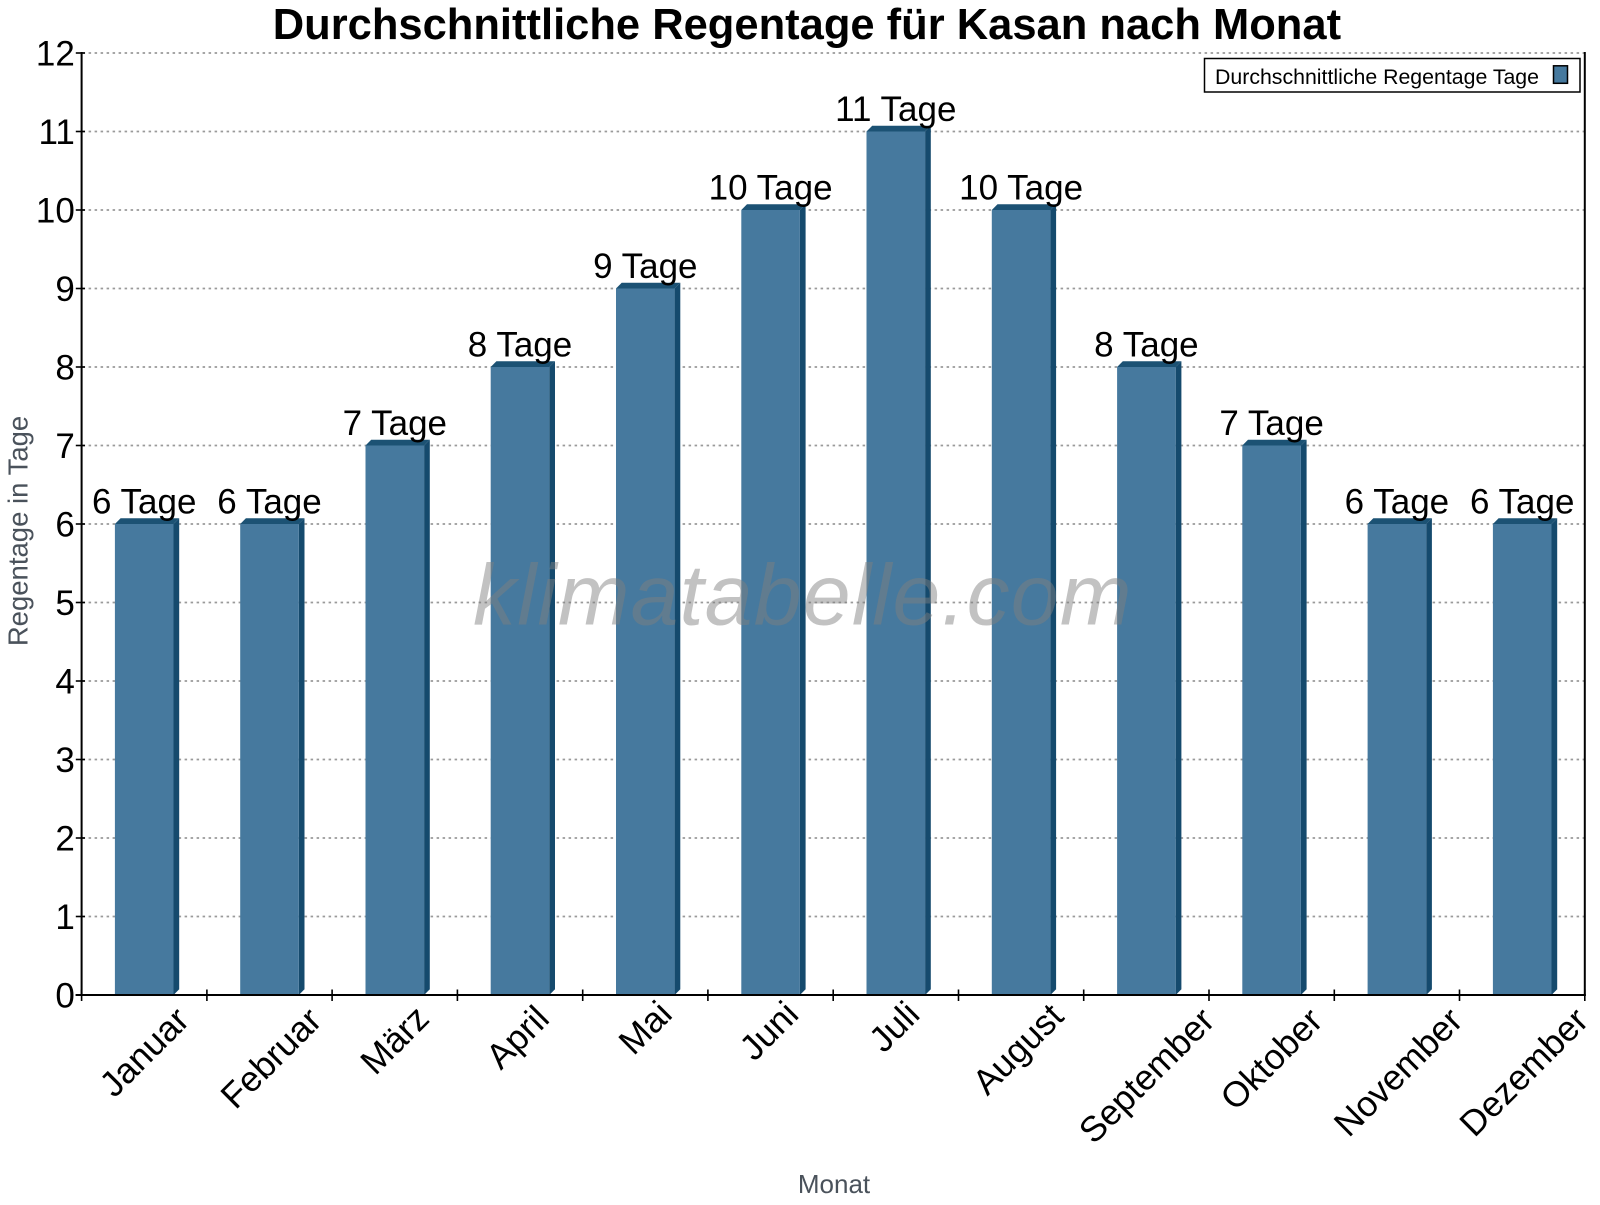 This screenshot has height=1205, width=1600. What do you see at coordinates (1377, 77) in the screenshot?
I see `svg-text:Durchschnittliche Regentage Ta: Durchschnittliche Regentage Tage` at bounding box center [1377, 77].